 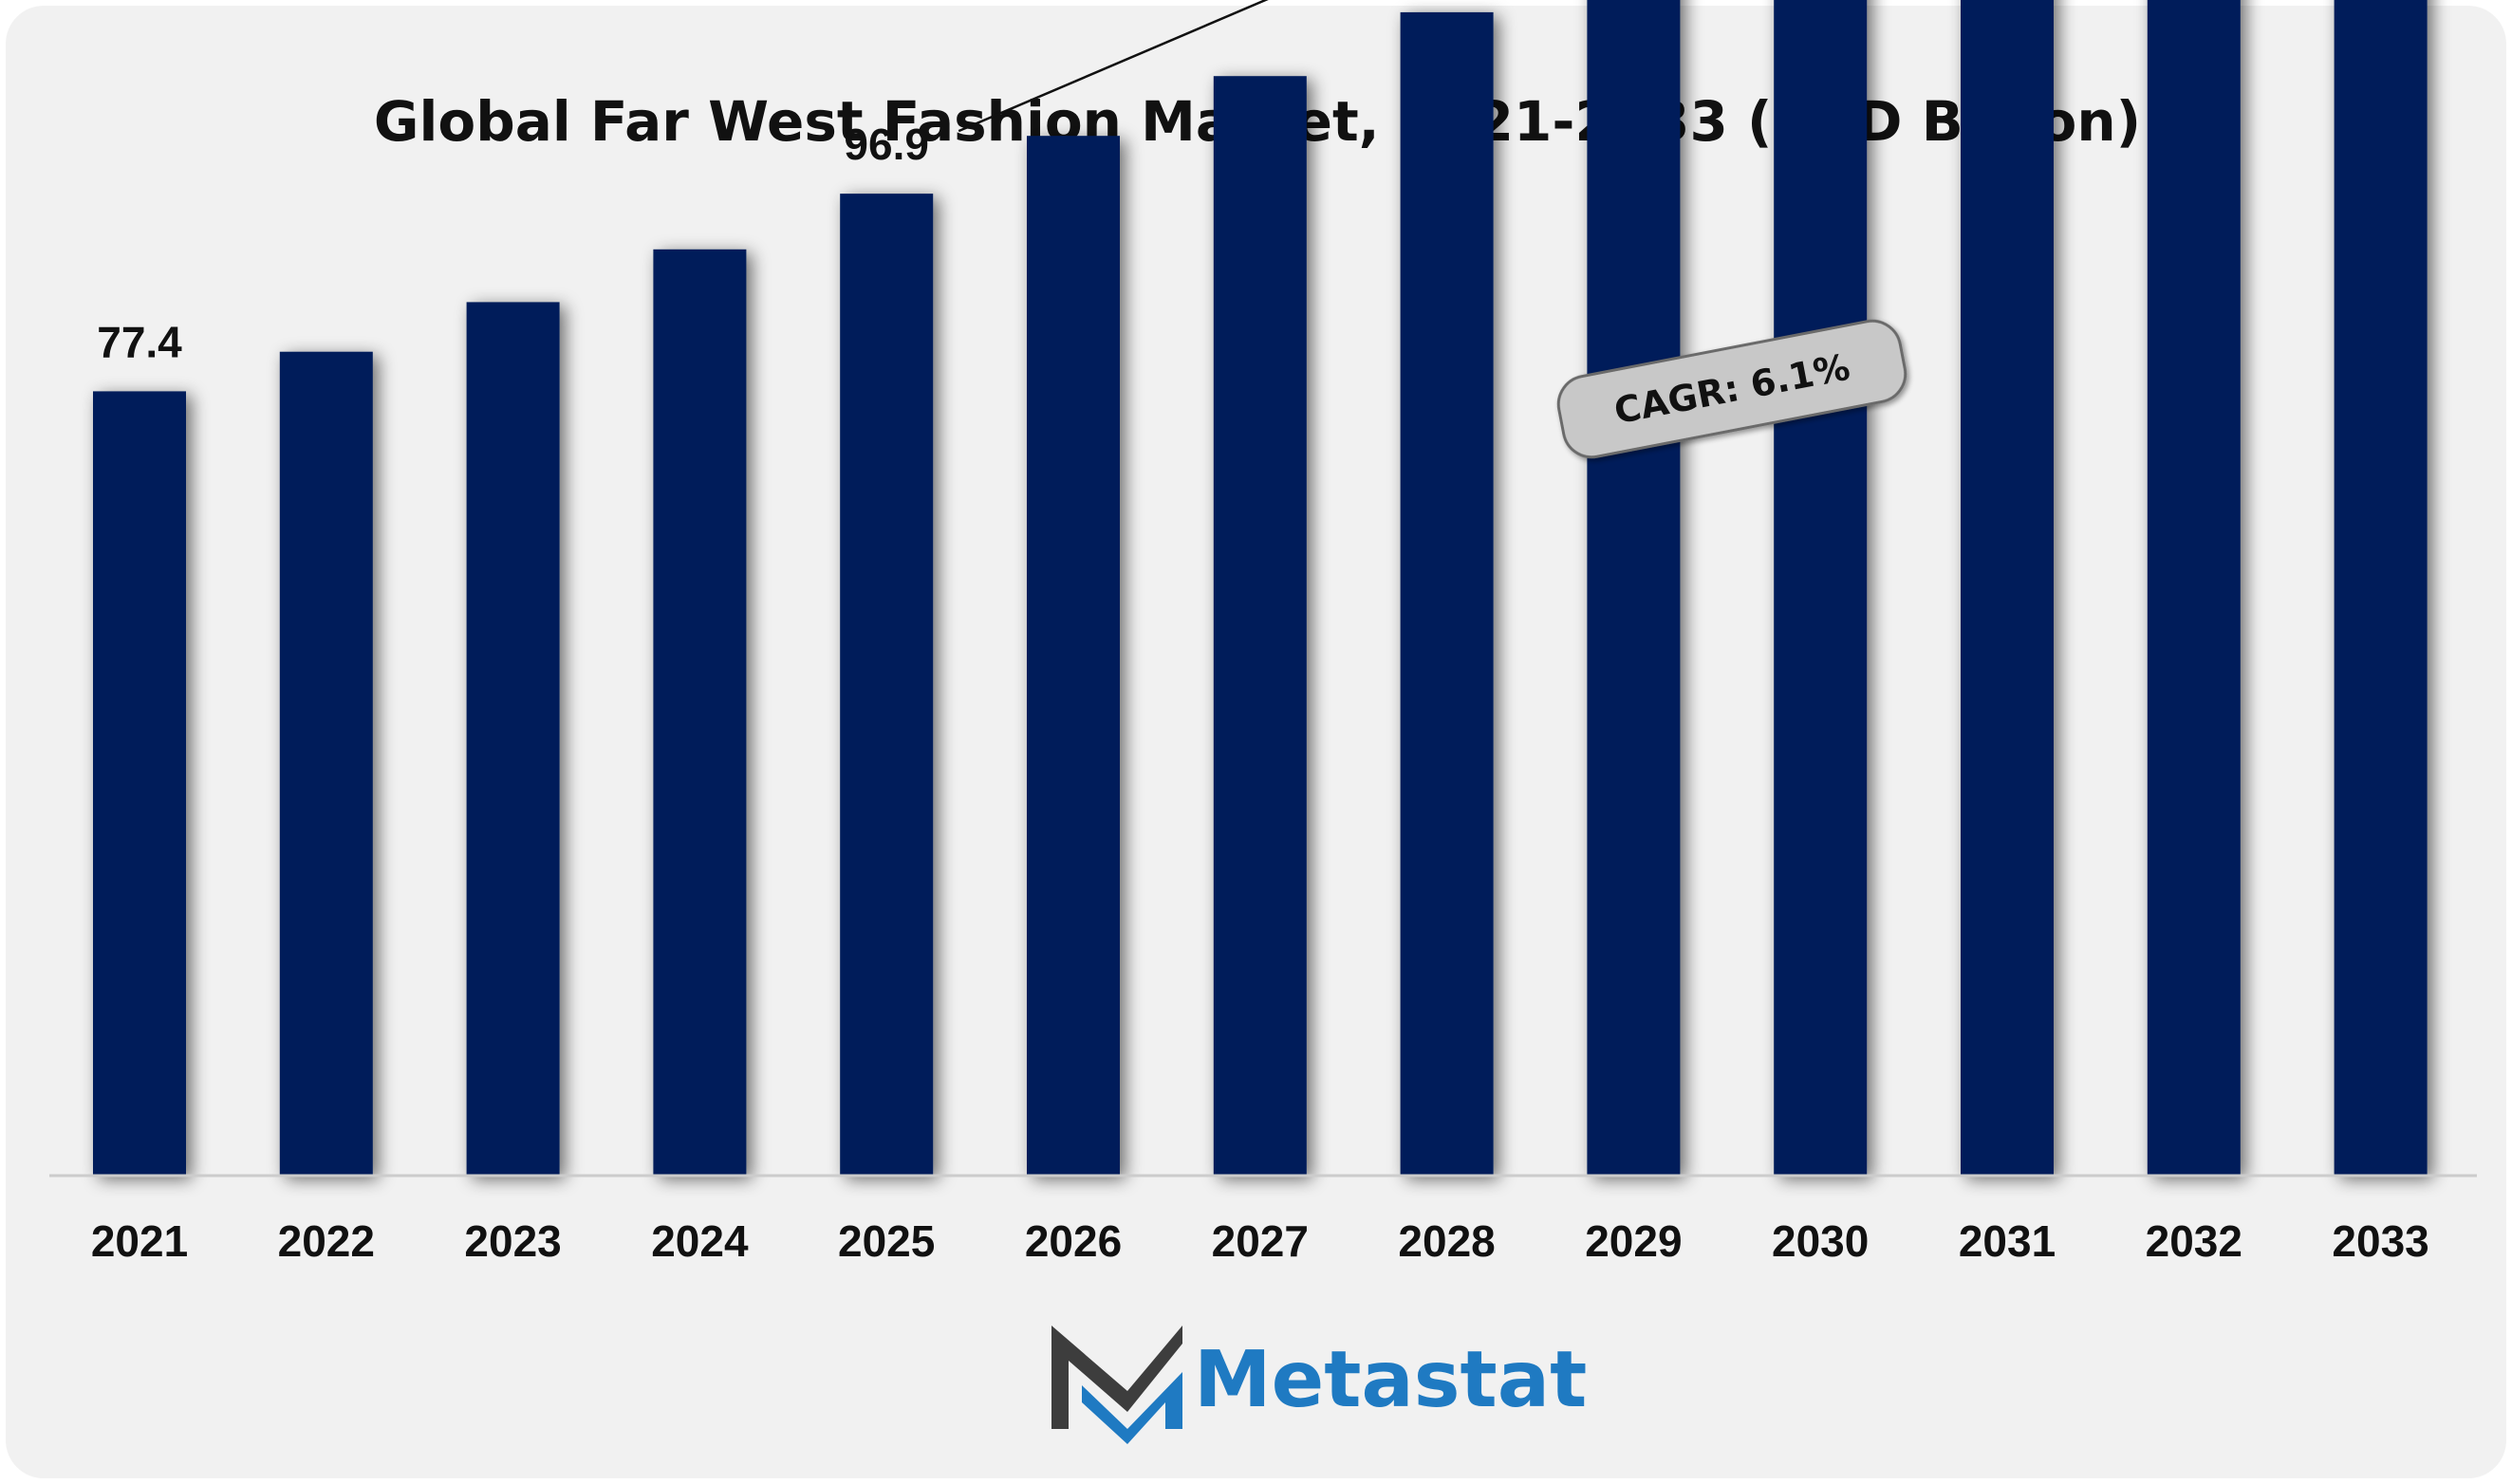 I want to click on bar-2033, so click(x=2381, y=588).